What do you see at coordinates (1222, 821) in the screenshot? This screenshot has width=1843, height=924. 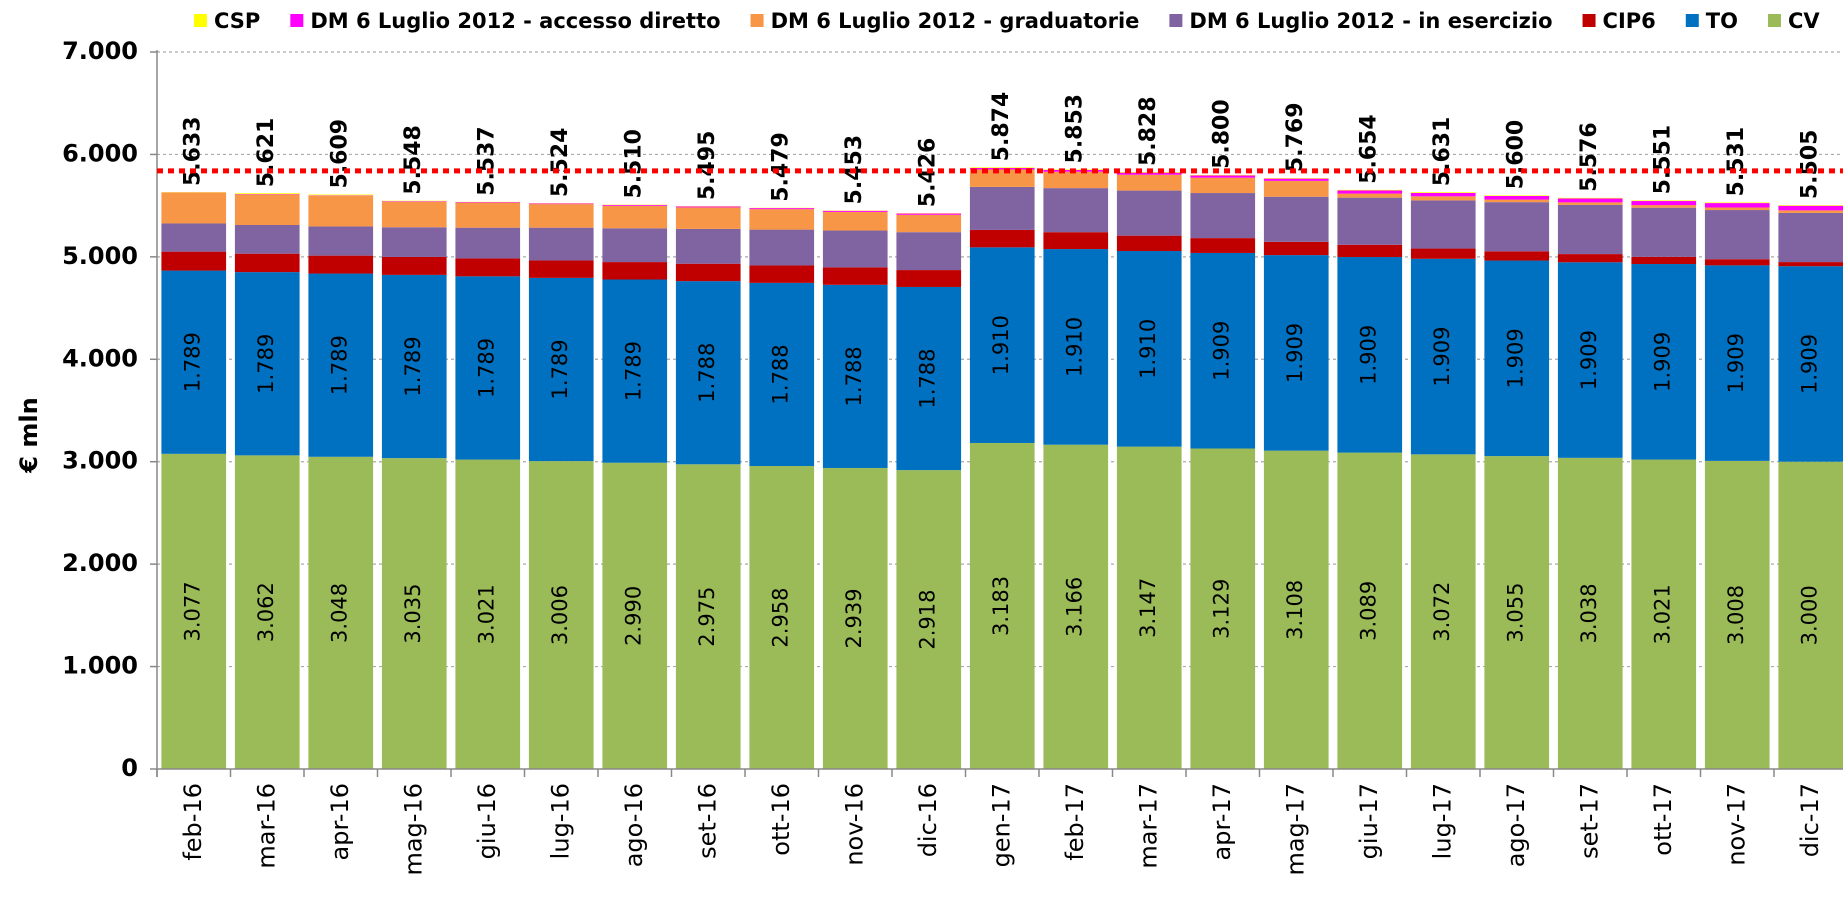 I see `x-tick-label: apr-17` at bounding box center [1222, 821].